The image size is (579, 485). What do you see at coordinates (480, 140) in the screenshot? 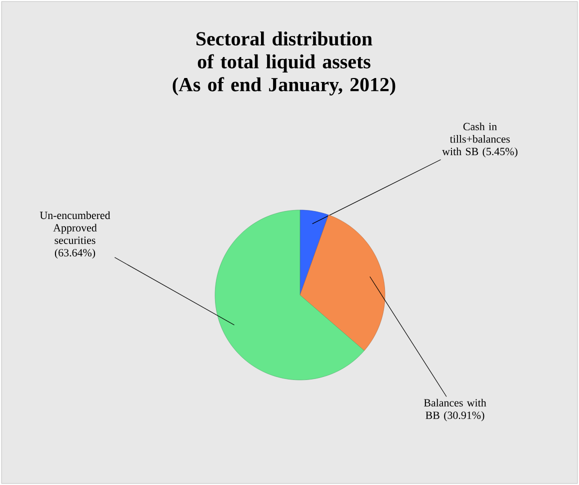
I see `slice-label: Cash in tills+balances with SB (5.45%)` at bounding box center [480, 140].